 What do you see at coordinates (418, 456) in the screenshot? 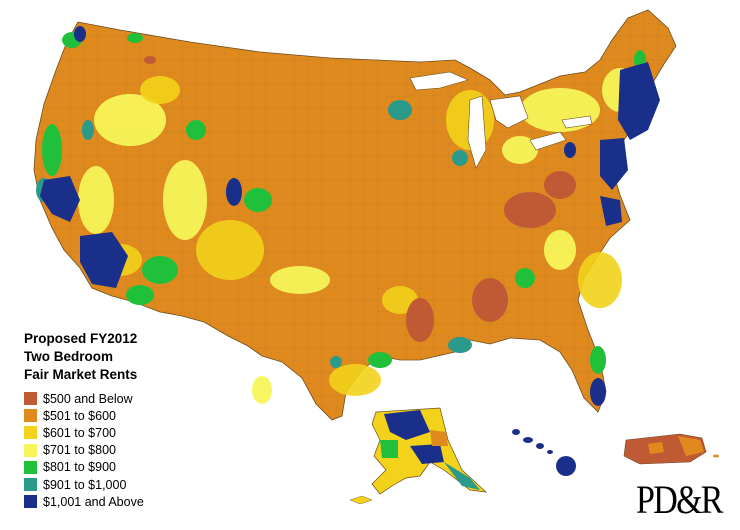
I see `alaska` at bounding box center [418, 456].